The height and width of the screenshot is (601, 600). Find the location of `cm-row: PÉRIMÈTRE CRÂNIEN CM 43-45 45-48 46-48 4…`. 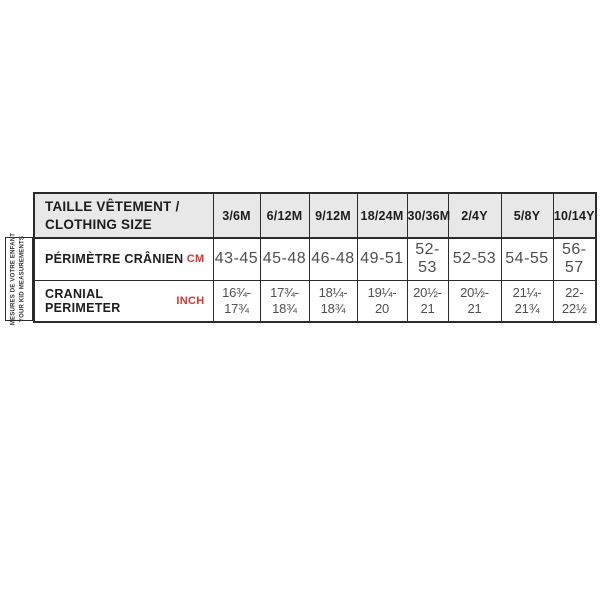

cm-row: PÉRIMÈTRE CRÂNIEN CM 43-45 45-48 46-48 4… is located at coordinates (315, 259).